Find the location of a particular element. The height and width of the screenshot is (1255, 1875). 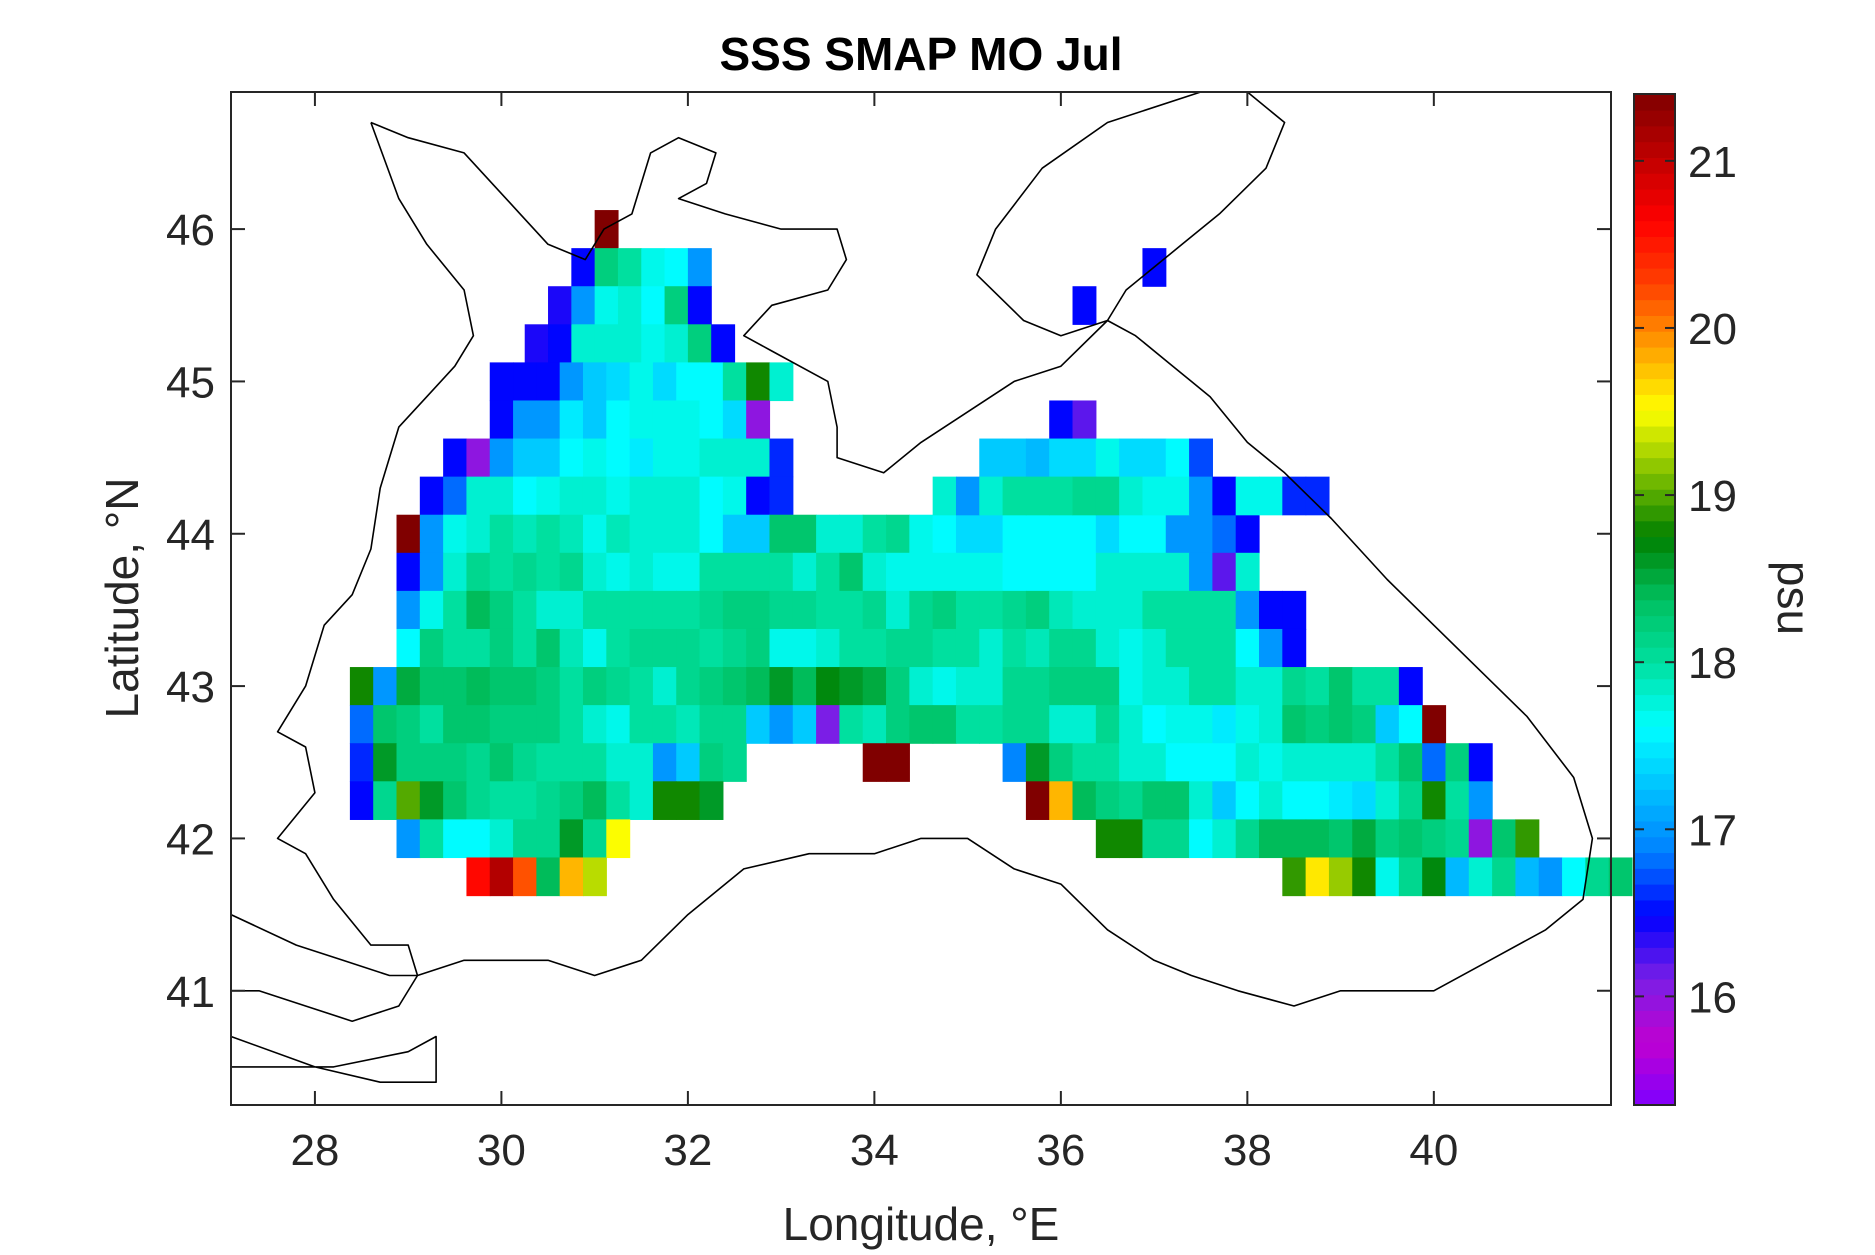

x-tick-label: 36 is located at coordinates (1060, 1150).